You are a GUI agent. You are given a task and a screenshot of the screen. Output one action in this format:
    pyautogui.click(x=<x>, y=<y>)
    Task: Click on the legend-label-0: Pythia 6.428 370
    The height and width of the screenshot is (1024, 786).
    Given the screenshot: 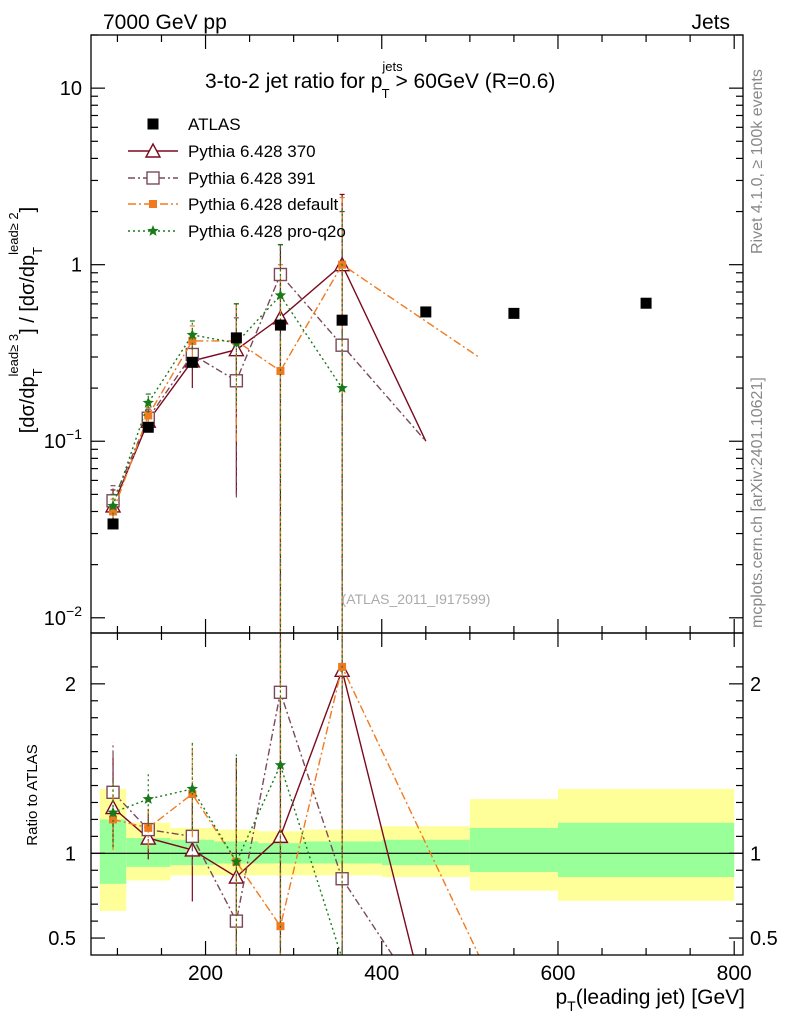 What is the action you would take?
    pyautogui.click(x=252, y=151)
    